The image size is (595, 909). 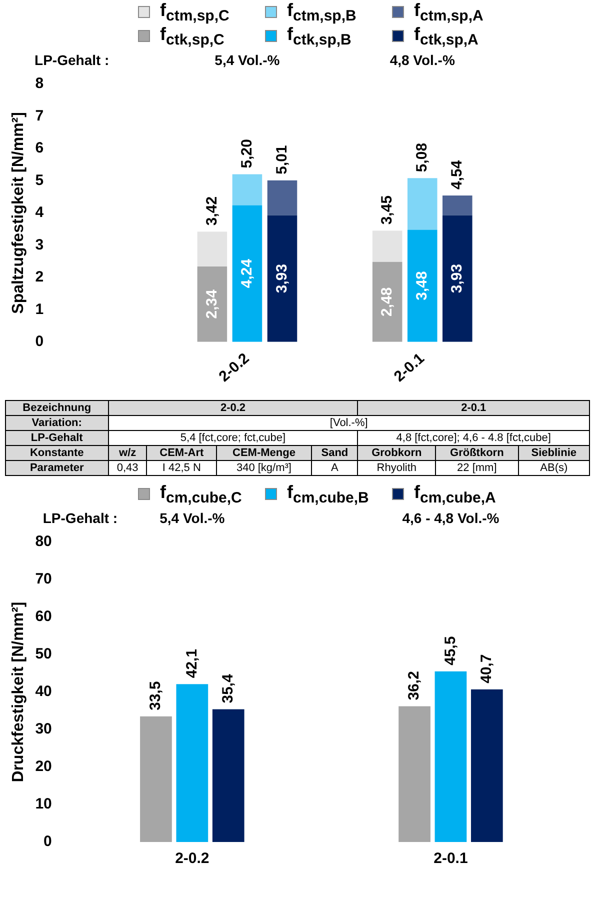 I want to click on text: 4,8 Vol.-%, so click(x=423, y=60).